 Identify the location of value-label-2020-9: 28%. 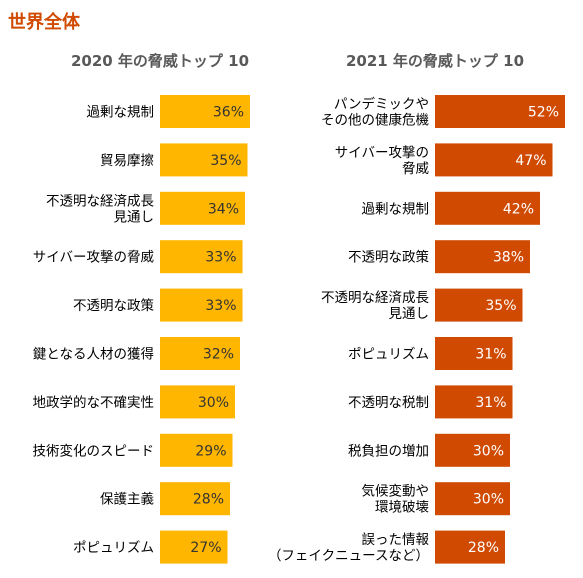
(208, 500).